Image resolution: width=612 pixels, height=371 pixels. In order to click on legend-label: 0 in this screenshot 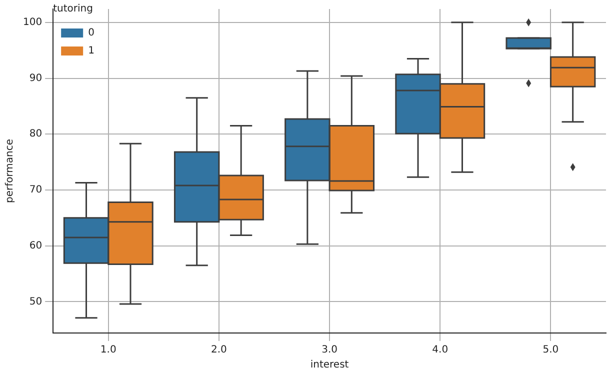, I will do `click(91, 33)`.